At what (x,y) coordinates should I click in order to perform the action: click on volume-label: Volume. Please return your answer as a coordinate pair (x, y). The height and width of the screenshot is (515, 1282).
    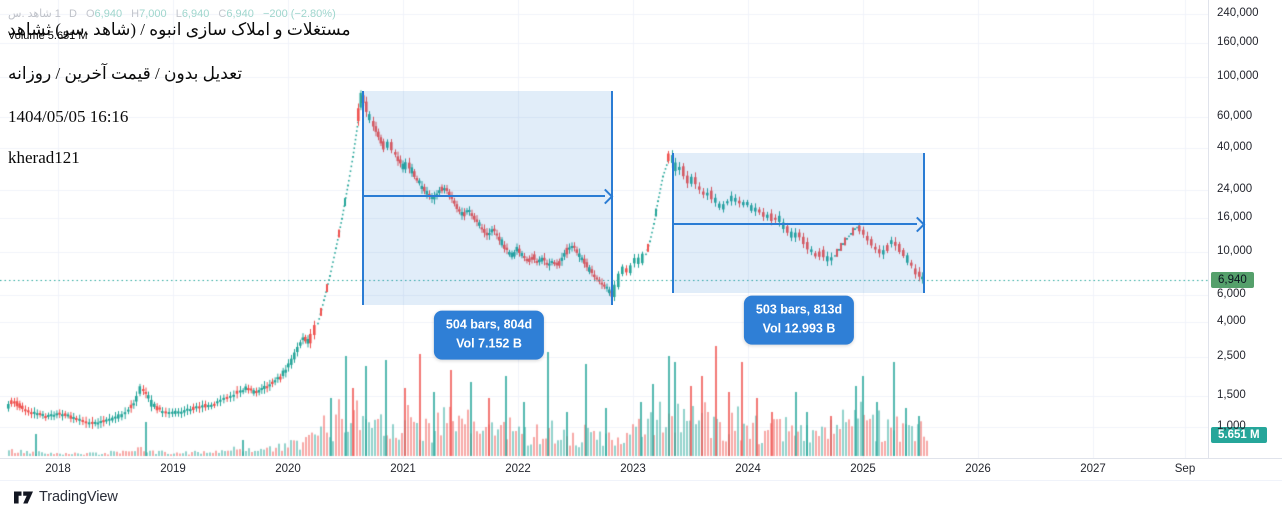
    Looking at the image, I should click on (26, 36).